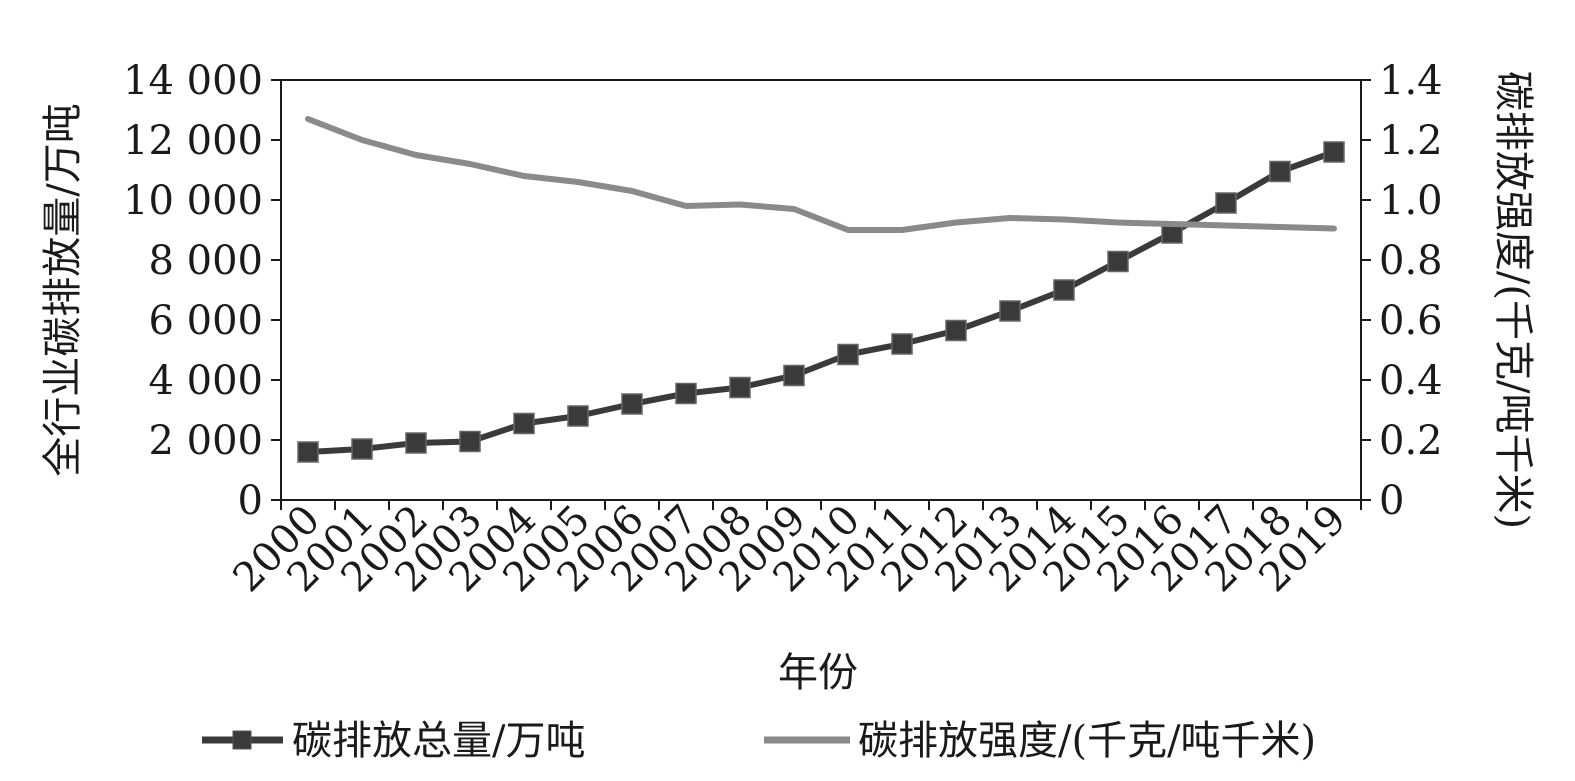  What do you see at coordinates (1411, 381) in the screenshot?
I see `y-right-tick-label: 0.4` at bounding box center [1411, 381].